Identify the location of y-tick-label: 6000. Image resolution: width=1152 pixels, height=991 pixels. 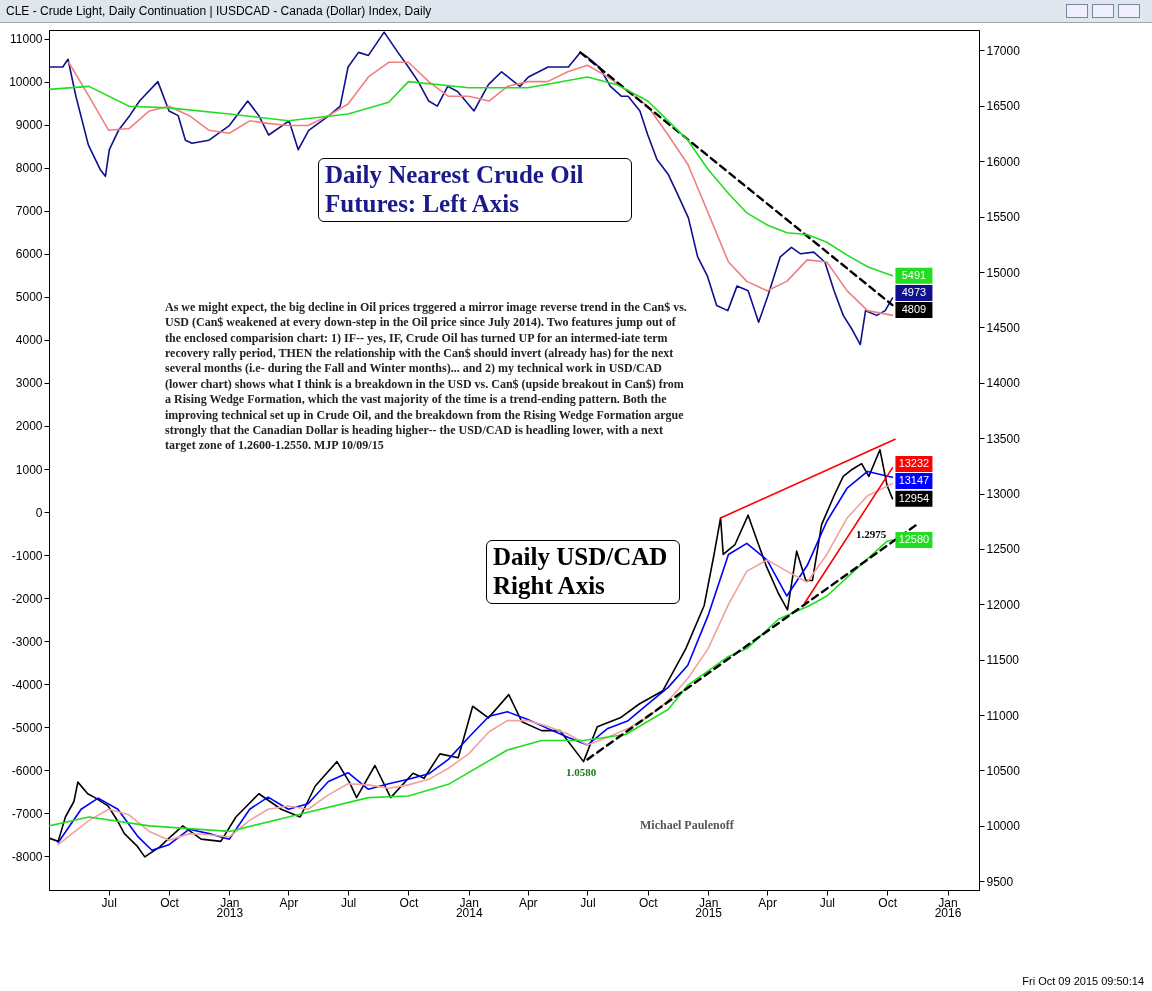
(29, 254).